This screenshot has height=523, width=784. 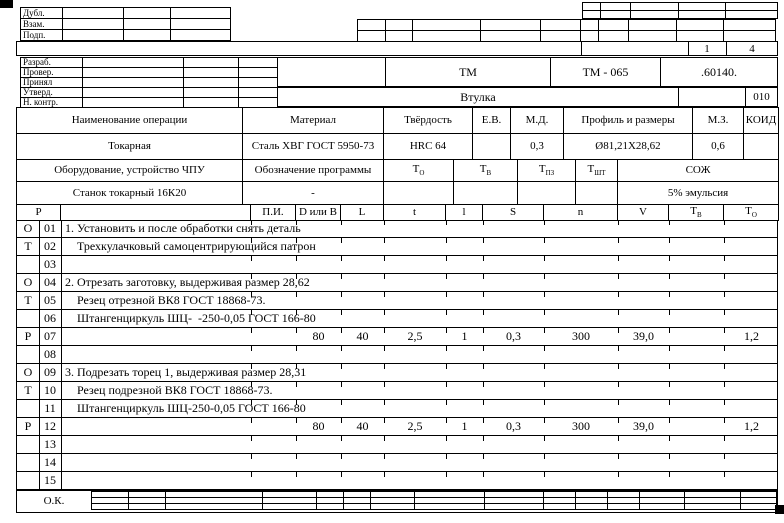 I want to click on col-operation-name: Наименование операции, so click(x=129, y=120).